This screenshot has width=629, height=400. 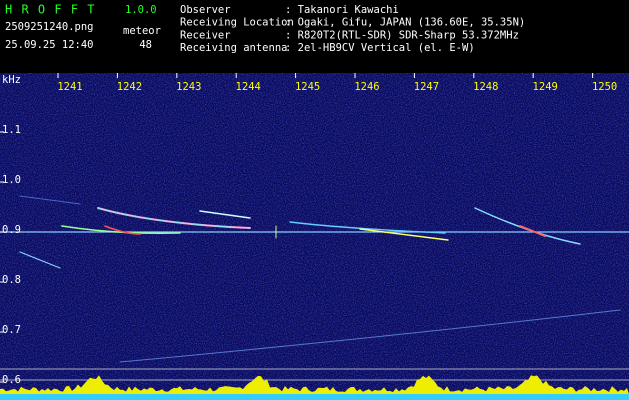 I want to click on info-value: : 2el-HB9CV Vertical (el. E-W), so click(x=380, y=48).